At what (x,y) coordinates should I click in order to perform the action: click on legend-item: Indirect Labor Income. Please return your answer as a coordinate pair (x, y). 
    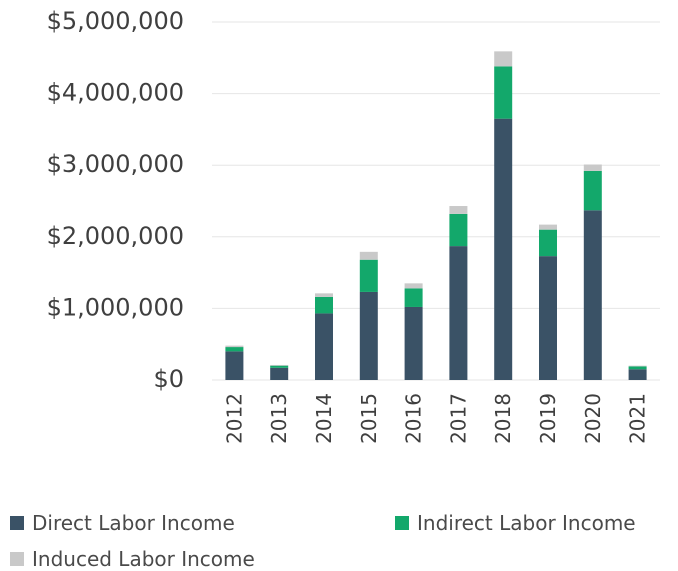
    Looking at the image, I should click on (515, 523).